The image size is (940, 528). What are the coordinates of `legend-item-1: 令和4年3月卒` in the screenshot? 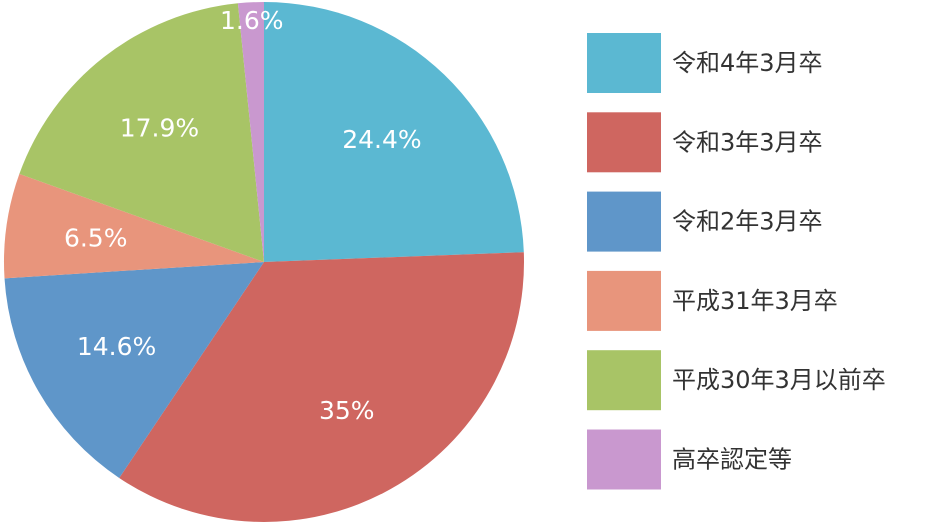 It's located at (705, 63).